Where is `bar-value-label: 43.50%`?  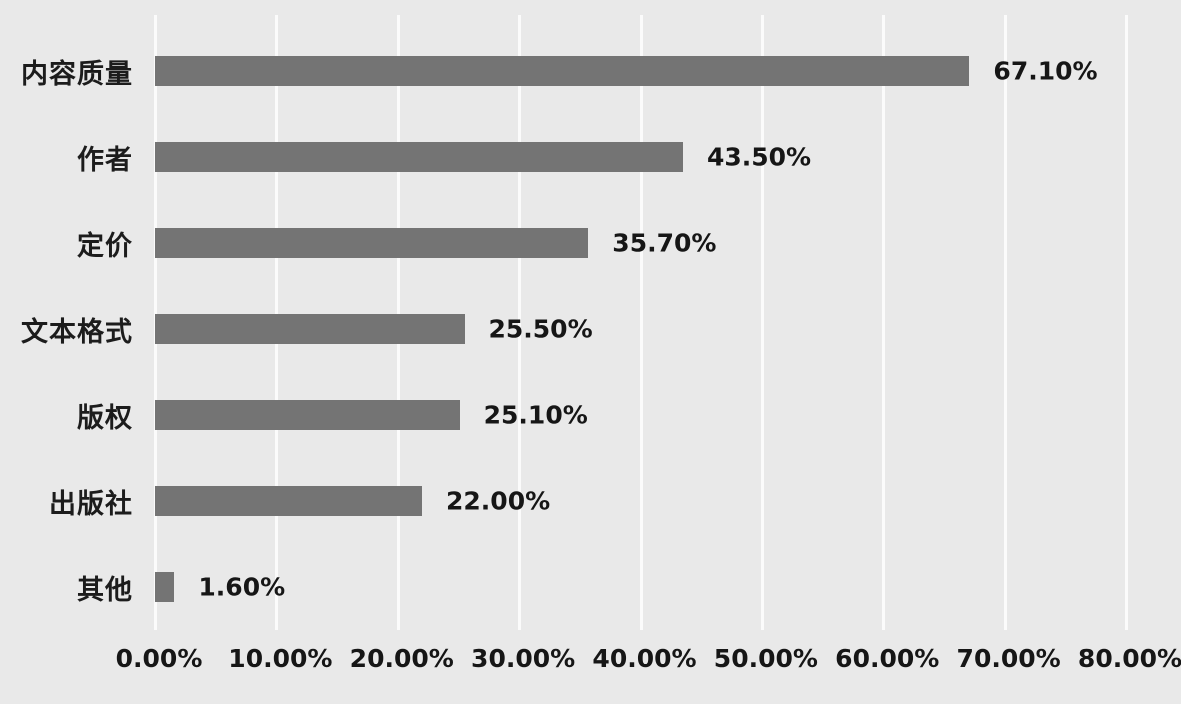
bar-value-label: 43.50% is located at coordinates (759, 157).